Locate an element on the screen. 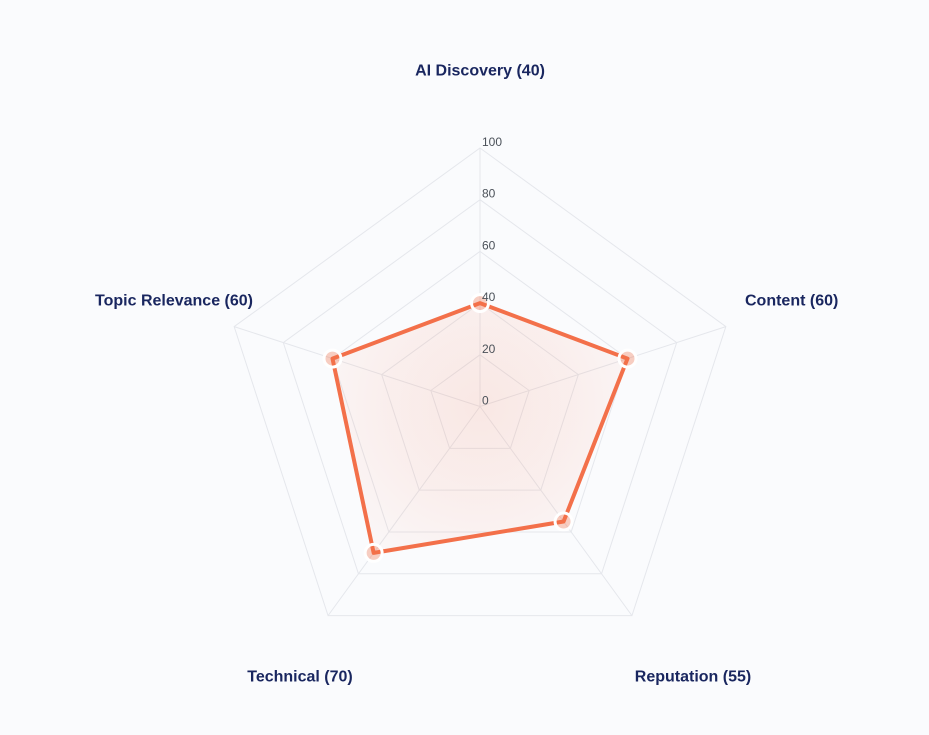 The image size is (929, 735). axis-label-reputation: Reputation (55) is located at coordinates (693, 677).